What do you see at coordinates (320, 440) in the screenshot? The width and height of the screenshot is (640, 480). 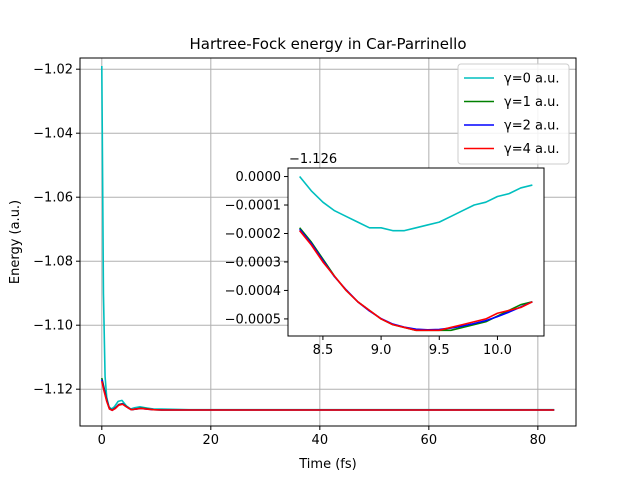 I see `main-x-tick-label: 40` at bounding box center [320, 440].